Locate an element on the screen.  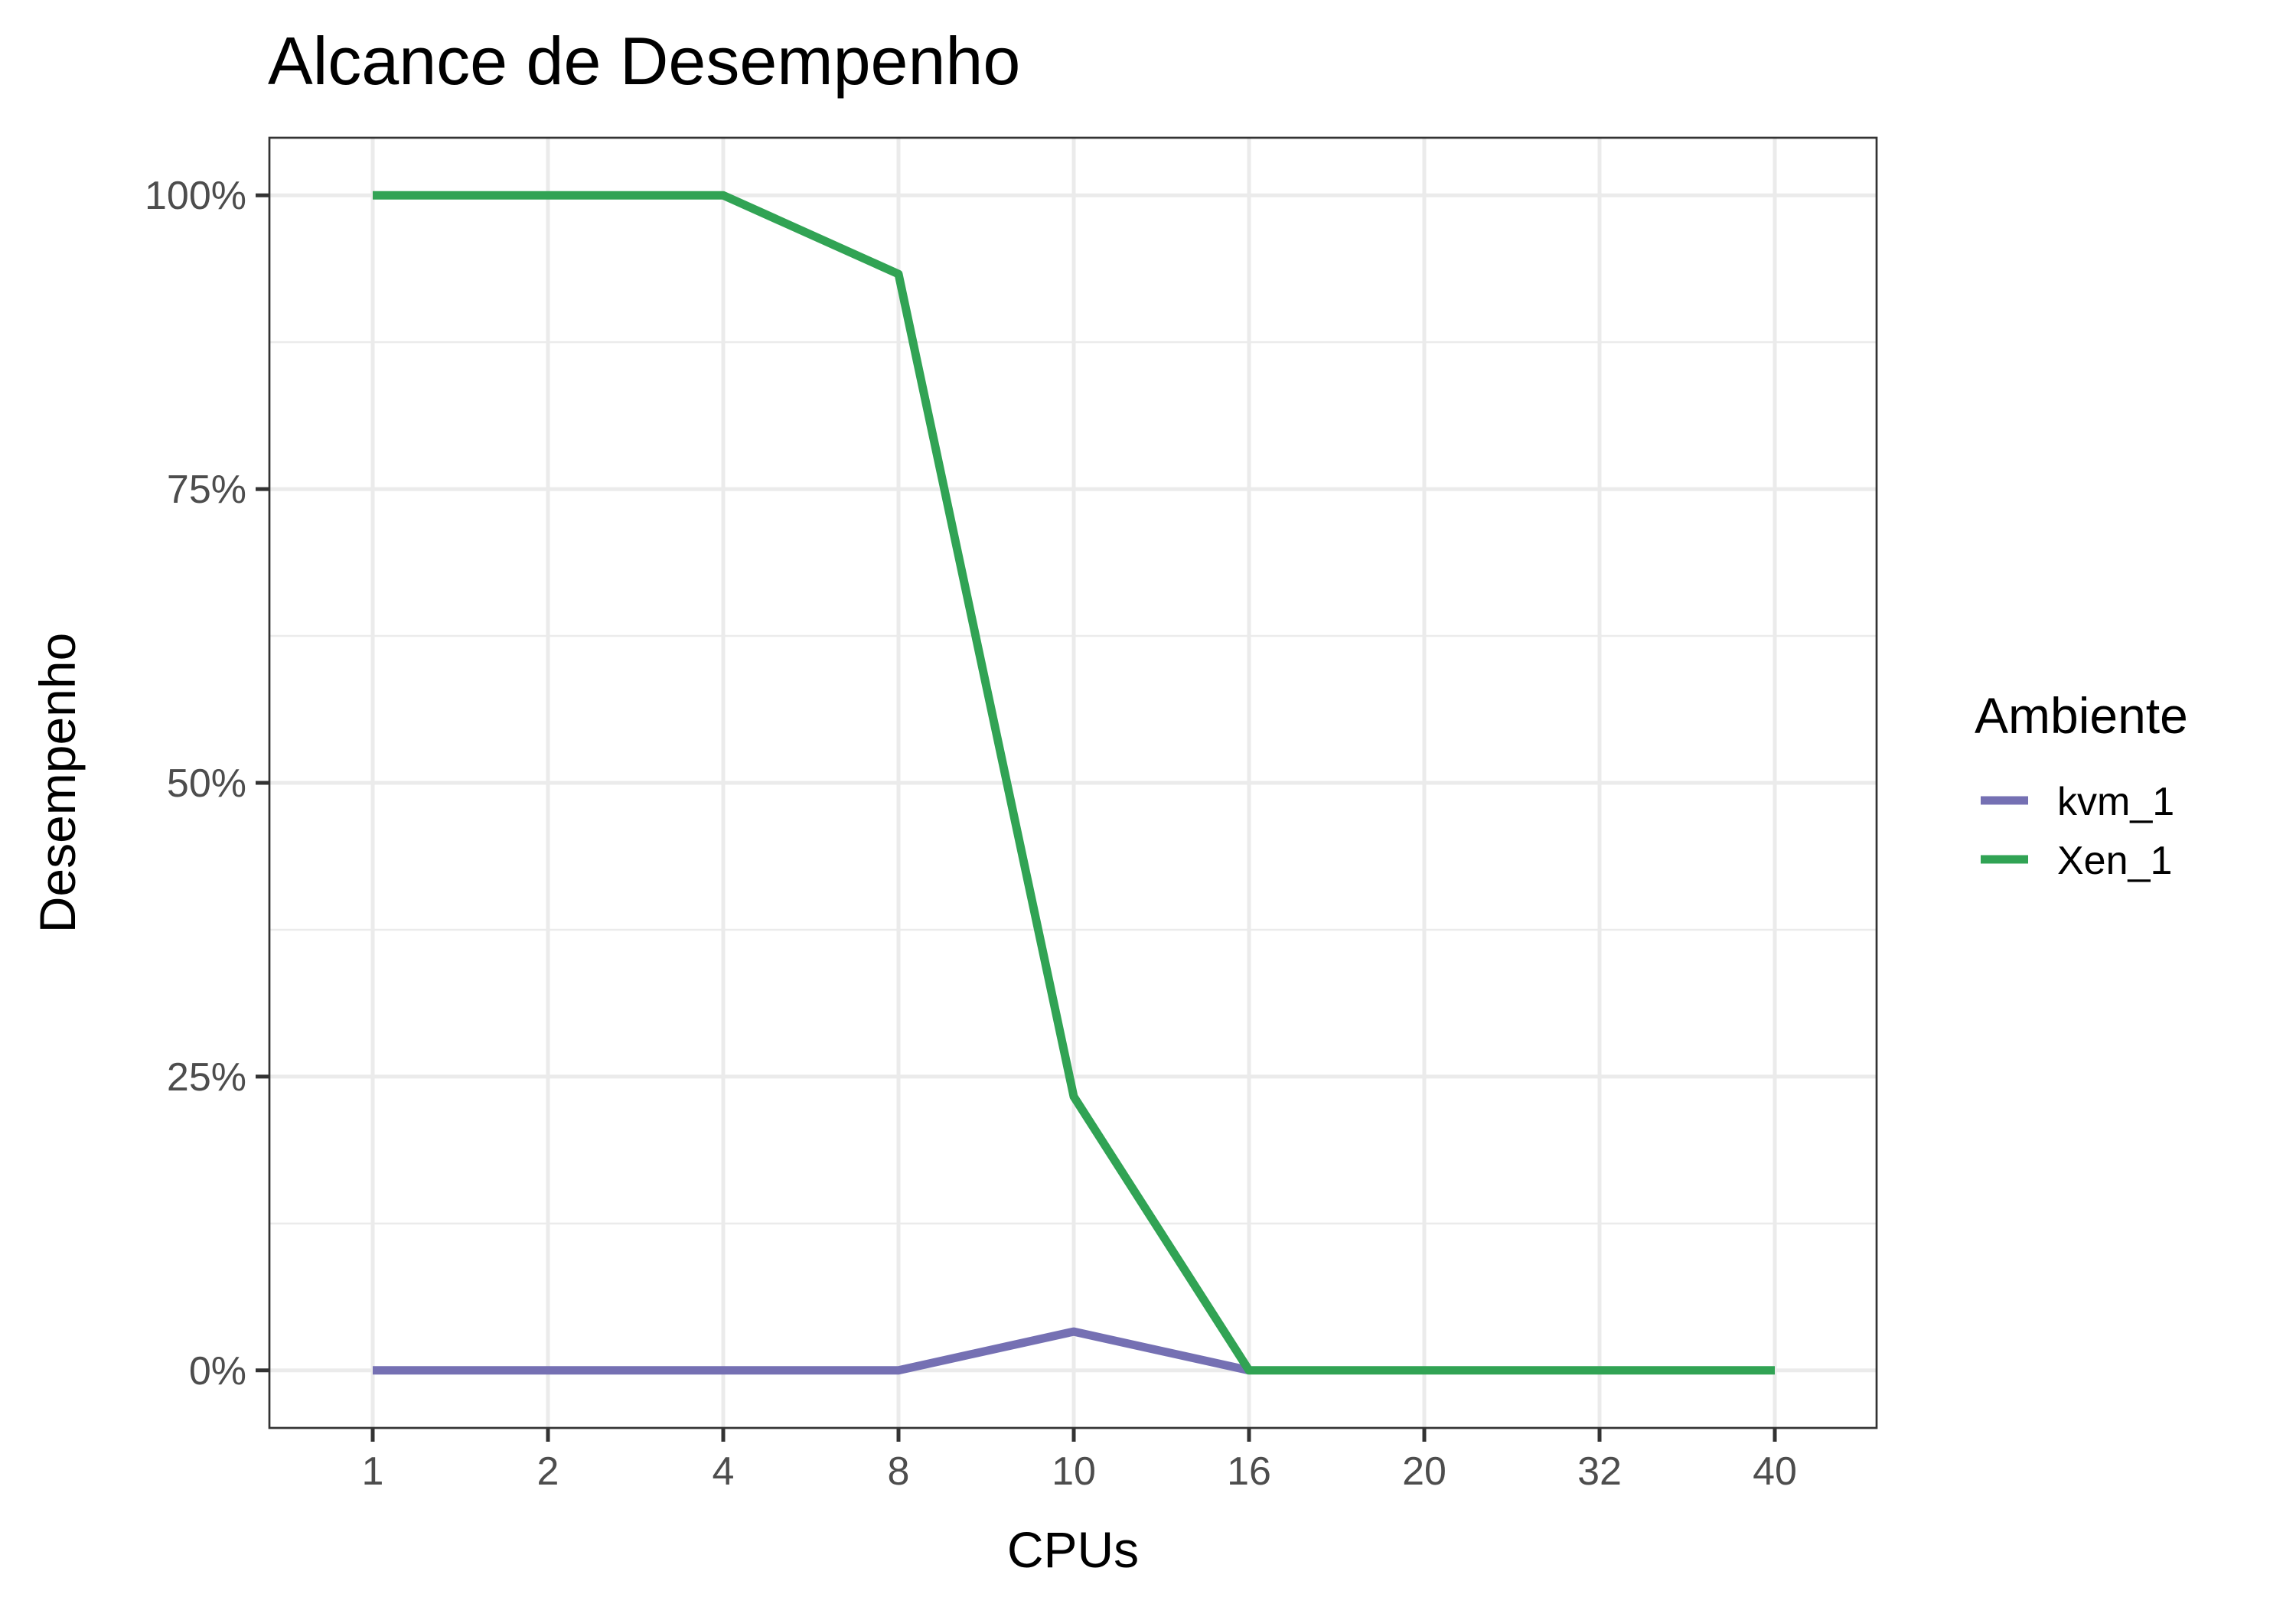
x-tick-label: 40 is located at coordinates (1775, 1471).